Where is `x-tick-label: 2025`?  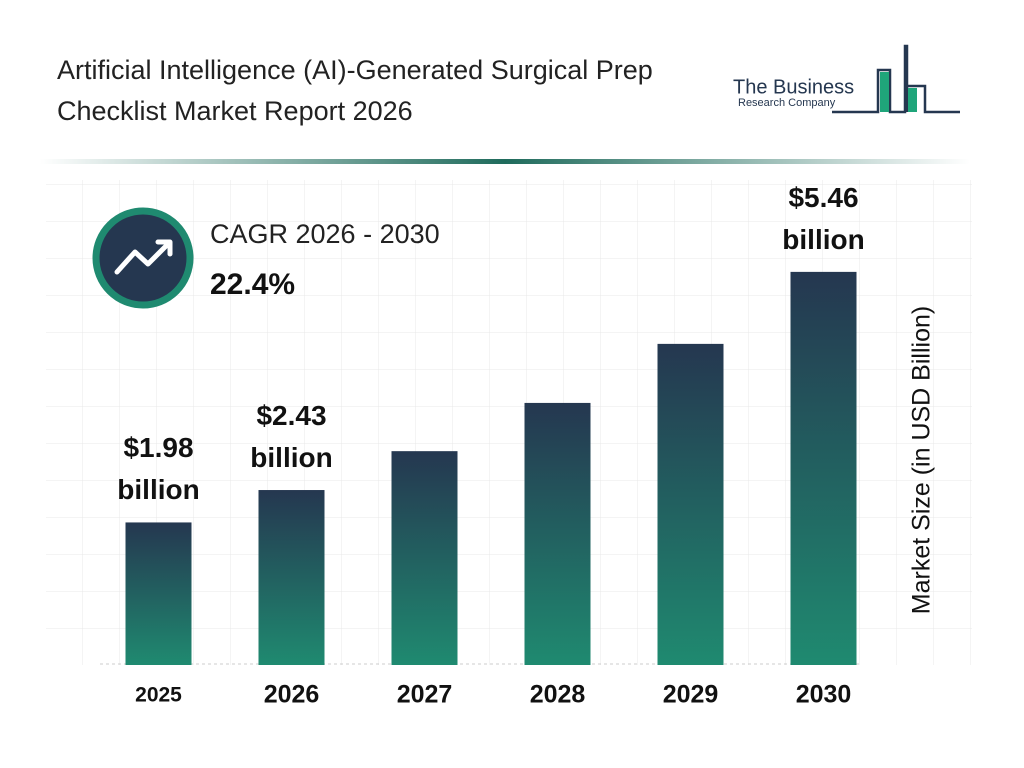 x-tick-label: 2025 is located at coordinates (158, 695).